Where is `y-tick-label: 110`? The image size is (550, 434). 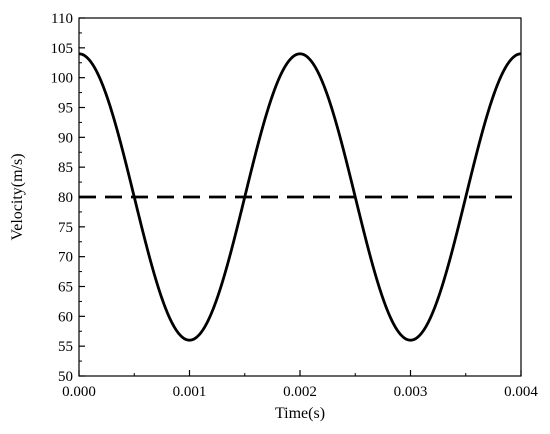 y-tick-label: 110 is located at coordinates (62, 19).